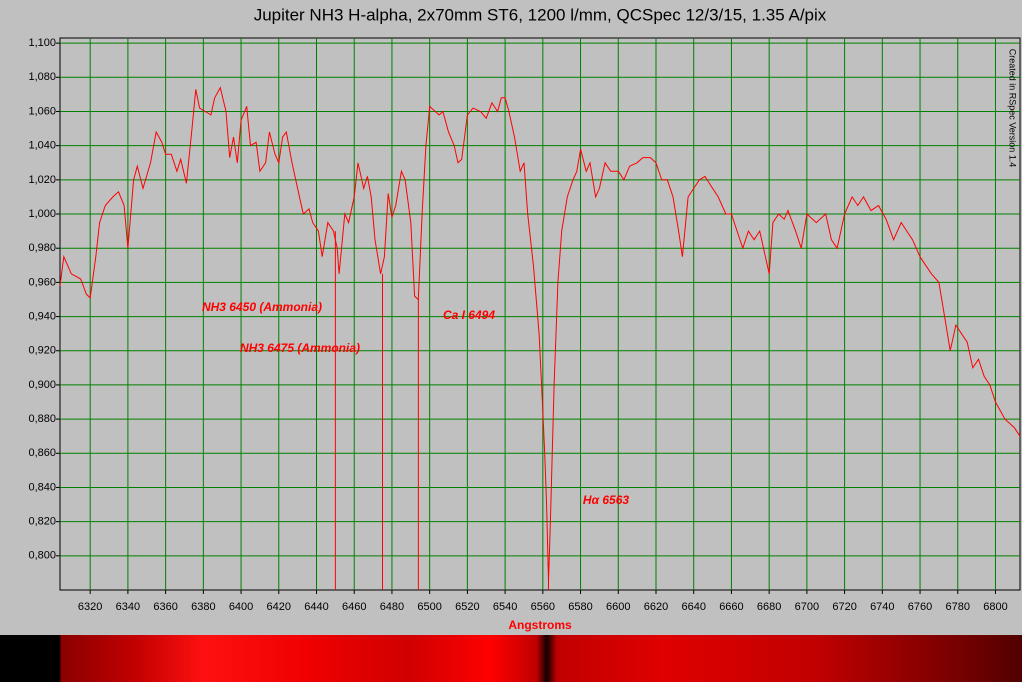 Image resolution: width=1022 pixels, height=682 pixels. What do you see at coordinates (42, 180) in the screenshot?
I see `y-tick-label: 1,020` at bounding box center [42, 180].